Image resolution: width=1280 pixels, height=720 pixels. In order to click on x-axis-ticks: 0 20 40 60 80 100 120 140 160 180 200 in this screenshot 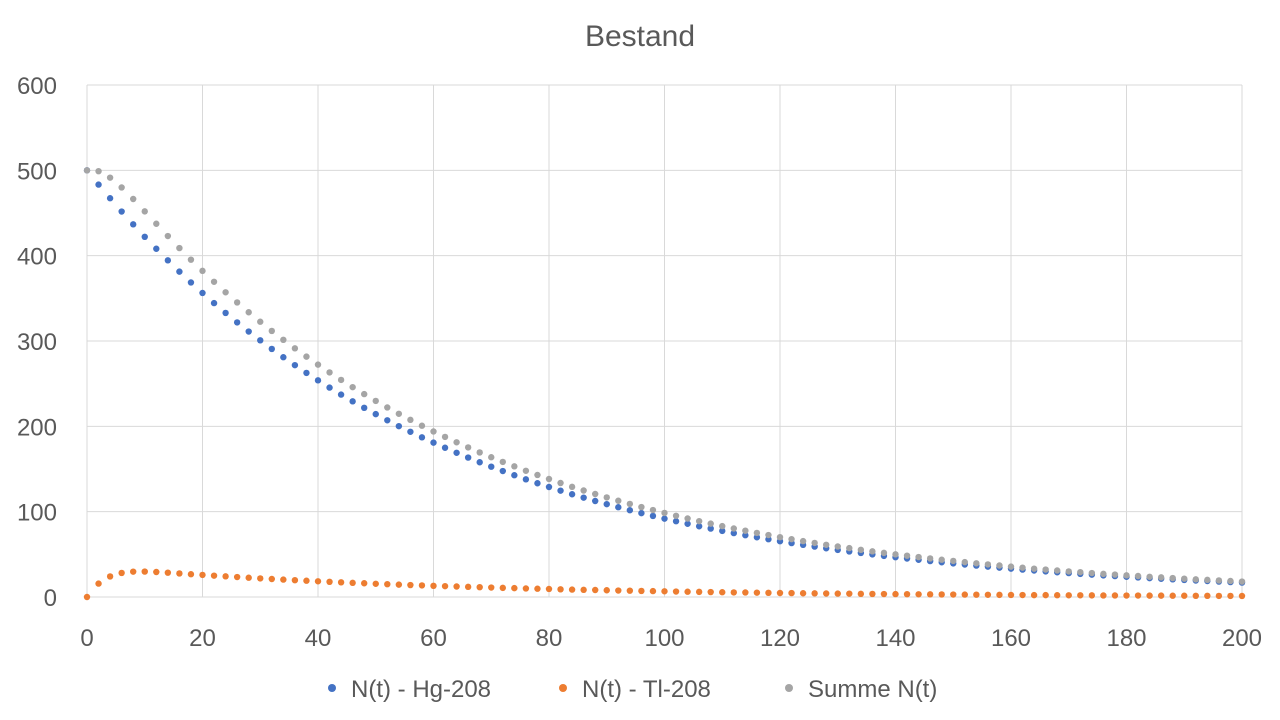, I will do `click(671, 638)`.